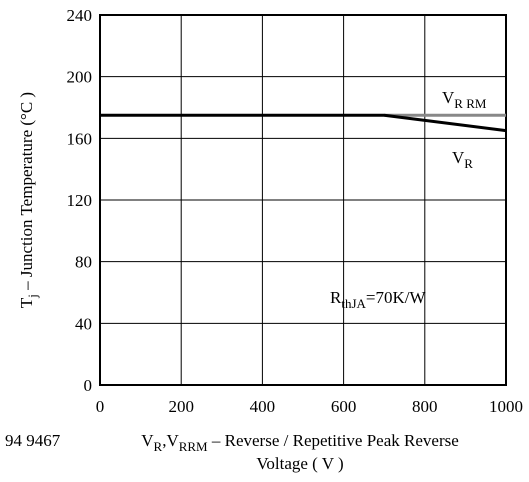 This screenshot has height=482, width=529. I want to click on y-tick-label: 160, so click(80, 138).